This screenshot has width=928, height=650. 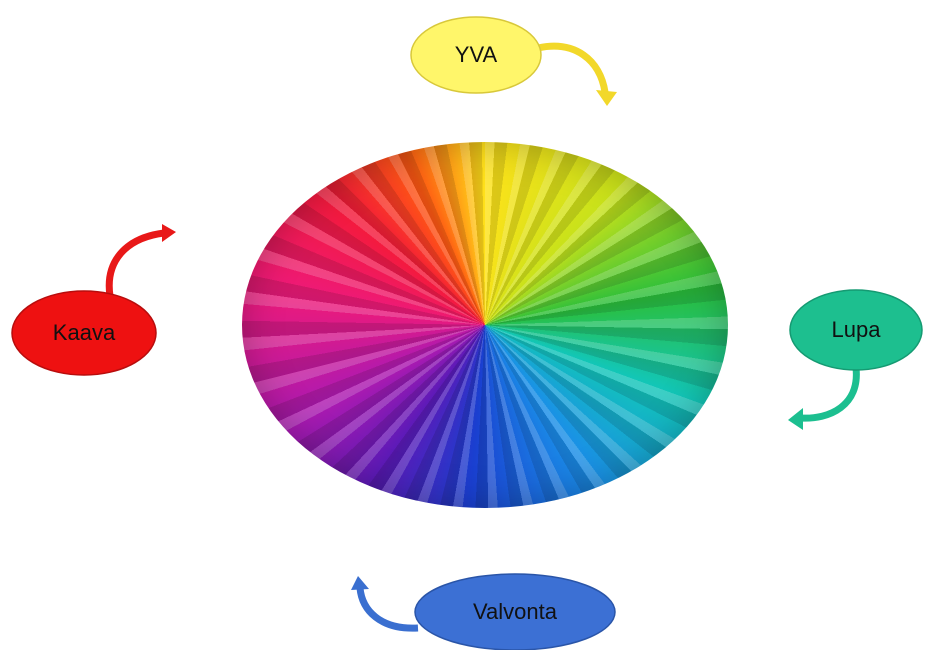 I want to click on node-label: Kaava, so click(x=84, y=332).